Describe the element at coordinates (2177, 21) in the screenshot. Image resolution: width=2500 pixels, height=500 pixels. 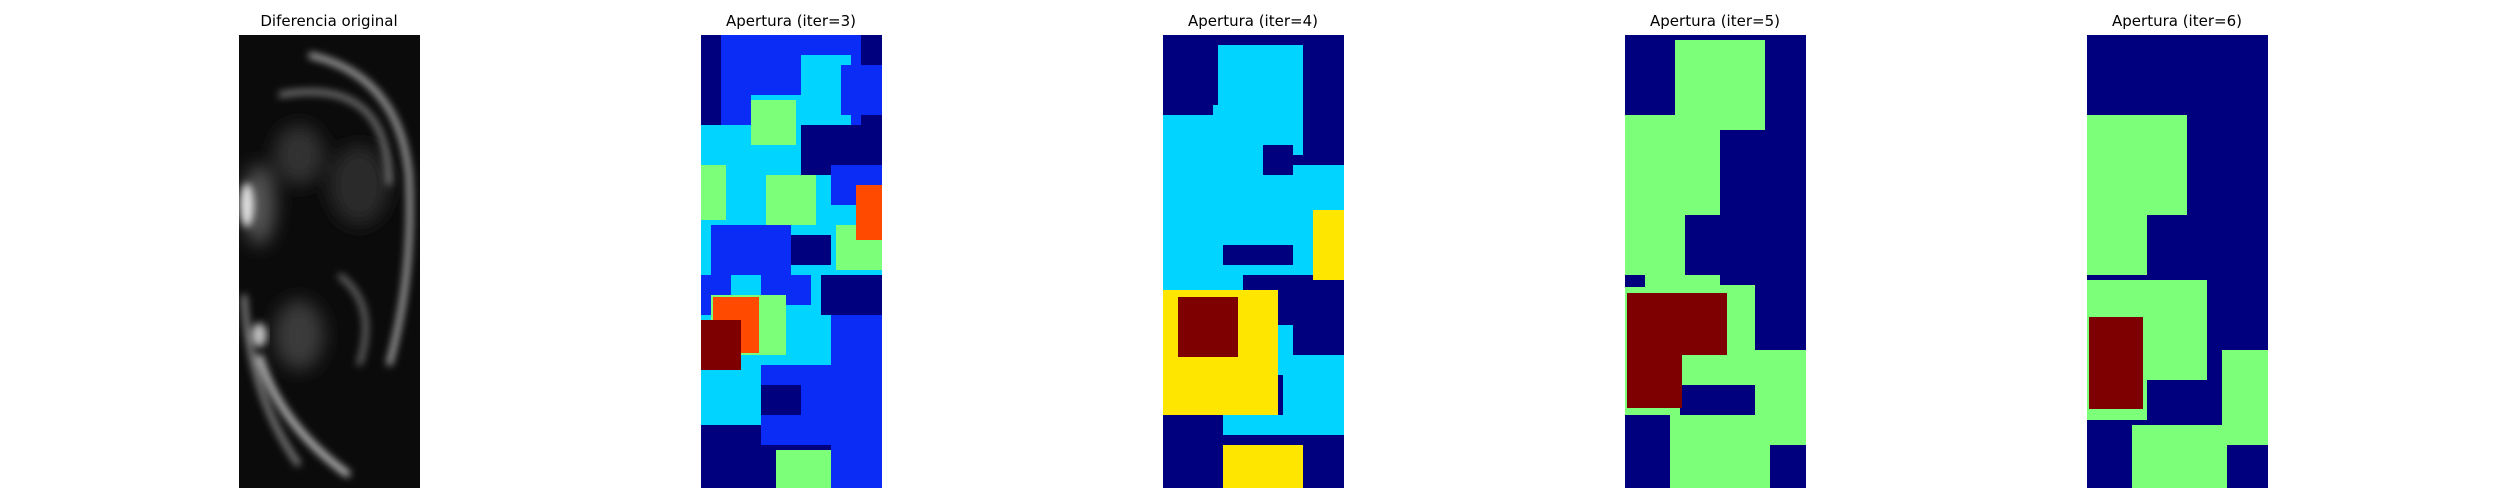
I see `panel-title-iter6: Apertura (iter=6)` at that location.